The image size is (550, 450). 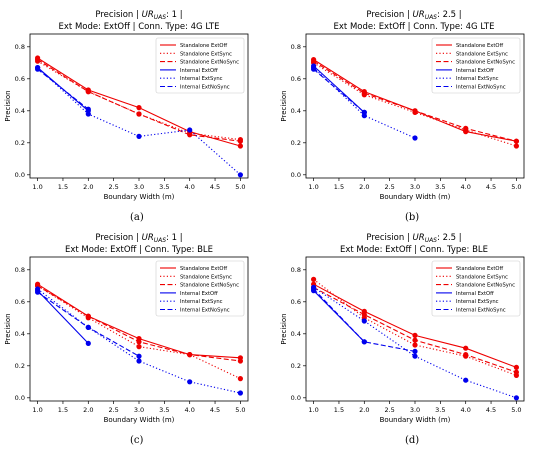 What do you see at coordinates (139, 27) in the screenshot?
I see `chart-title-line2: Ext Mode: ExtOff | Conn. Type: 4G LTE` at bounding box center [139, 27].